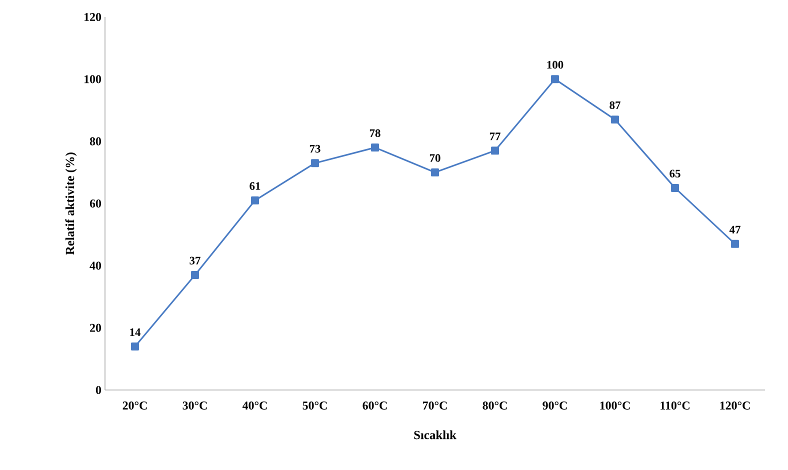  What do you see at coordinates (194, 406) in the screenshot?
I see `x-tick-label: 30°C` at bounding box center [194, 406].